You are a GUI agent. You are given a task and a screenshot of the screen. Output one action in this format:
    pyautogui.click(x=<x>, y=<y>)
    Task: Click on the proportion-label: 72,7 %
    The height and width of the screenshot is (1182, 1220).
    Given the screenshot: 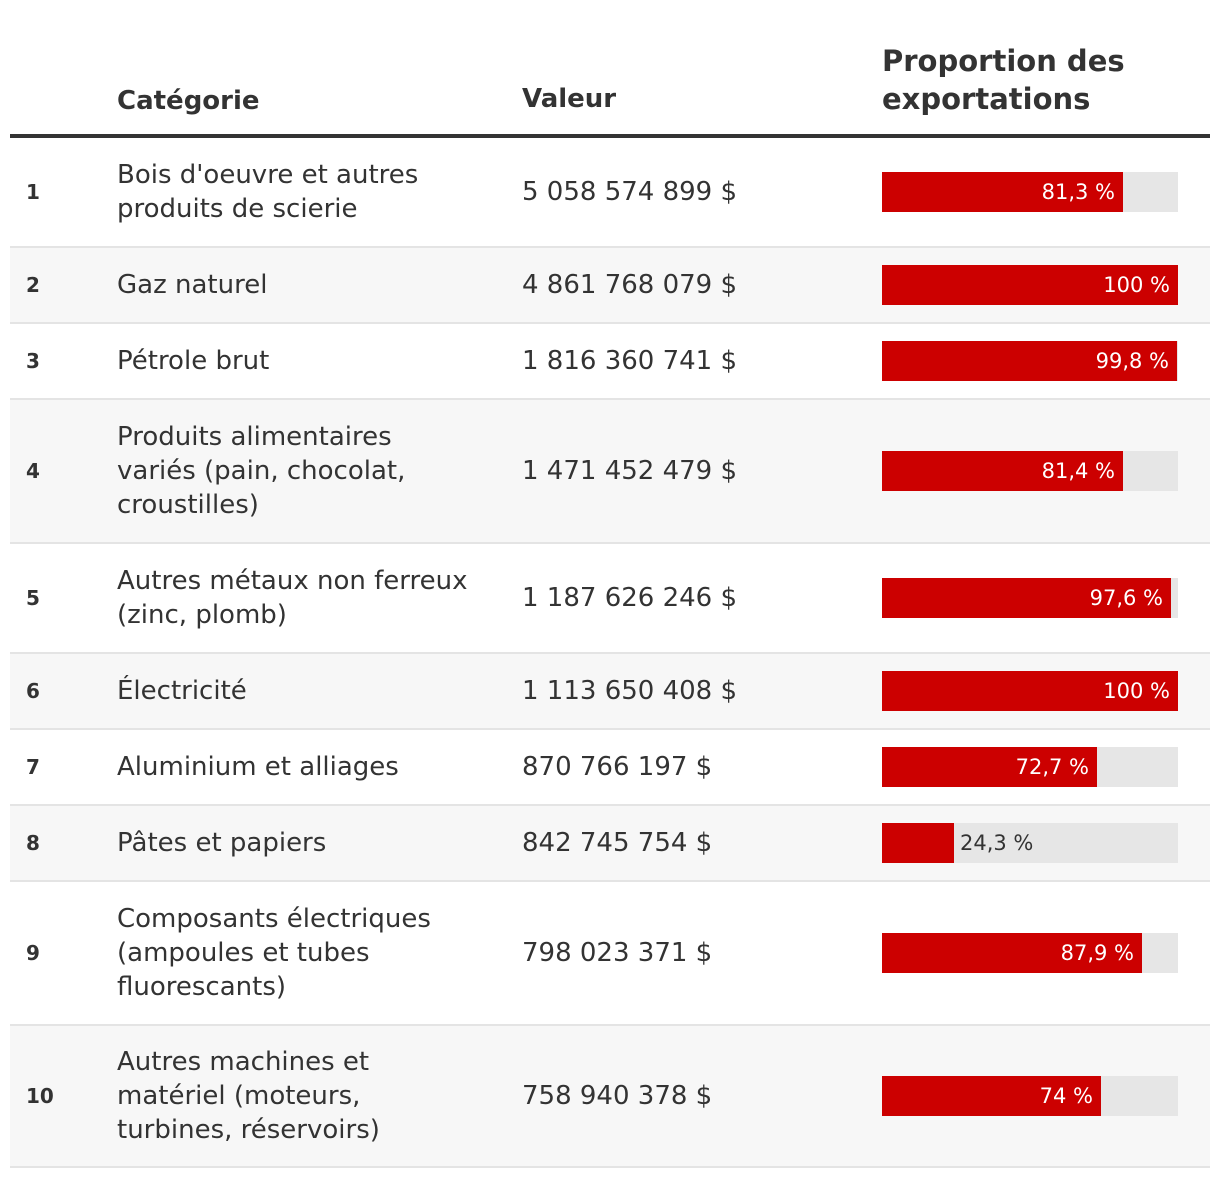 What is the action you would take?
    pyautogui.click(x=1052, y=767)
    